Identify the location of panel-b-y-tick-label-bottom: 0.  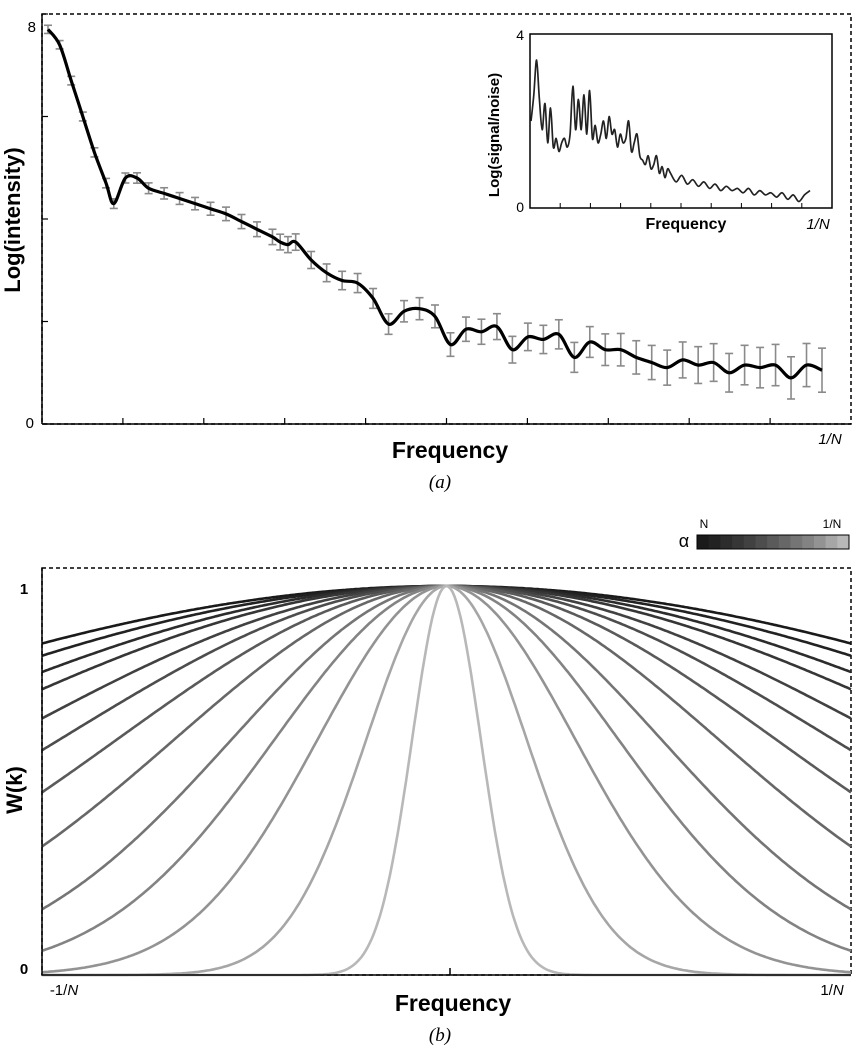
(24, 969).